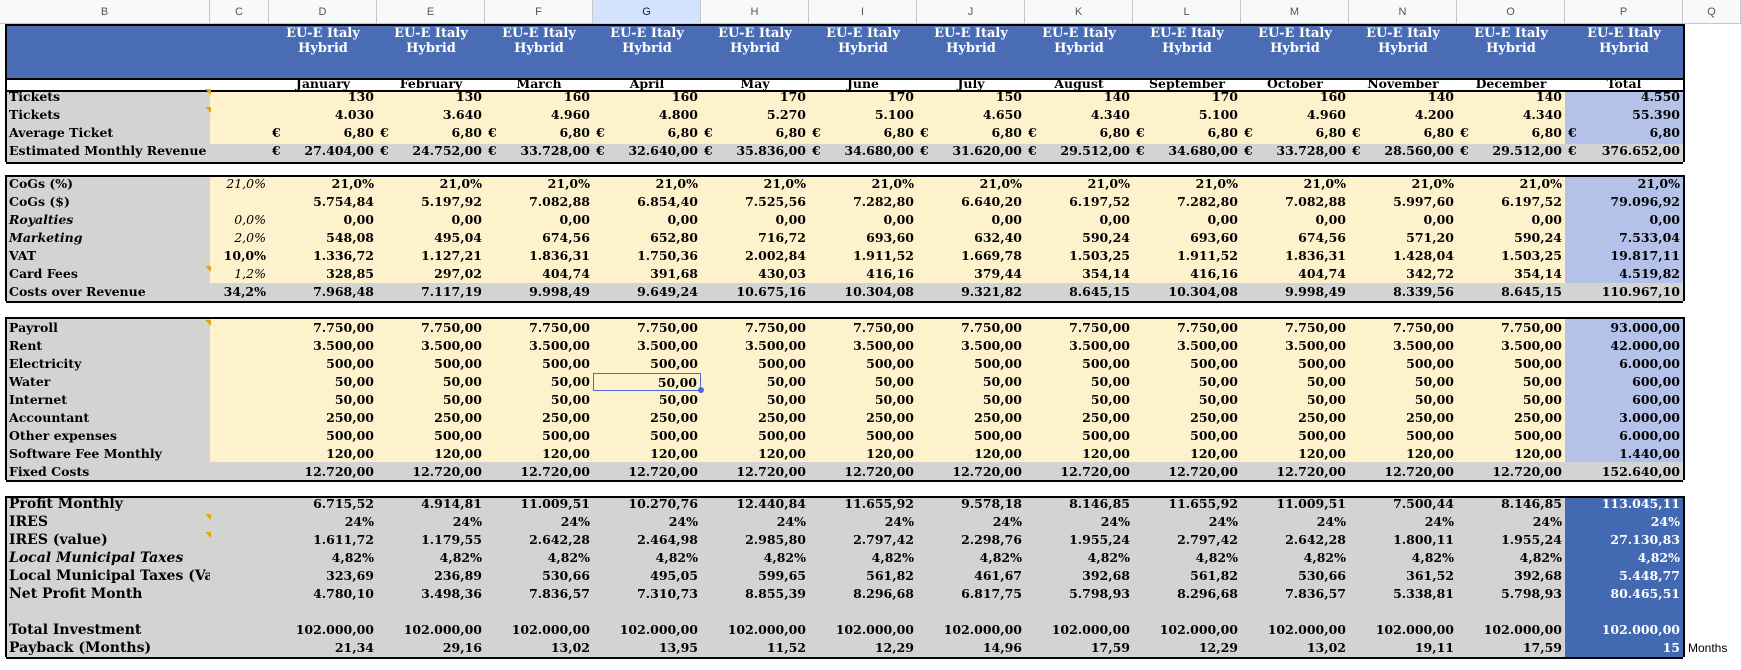  Describe the element at coordinates (771, 503) in the screenshot. I see `value-cell: 12.440,84` at that location.